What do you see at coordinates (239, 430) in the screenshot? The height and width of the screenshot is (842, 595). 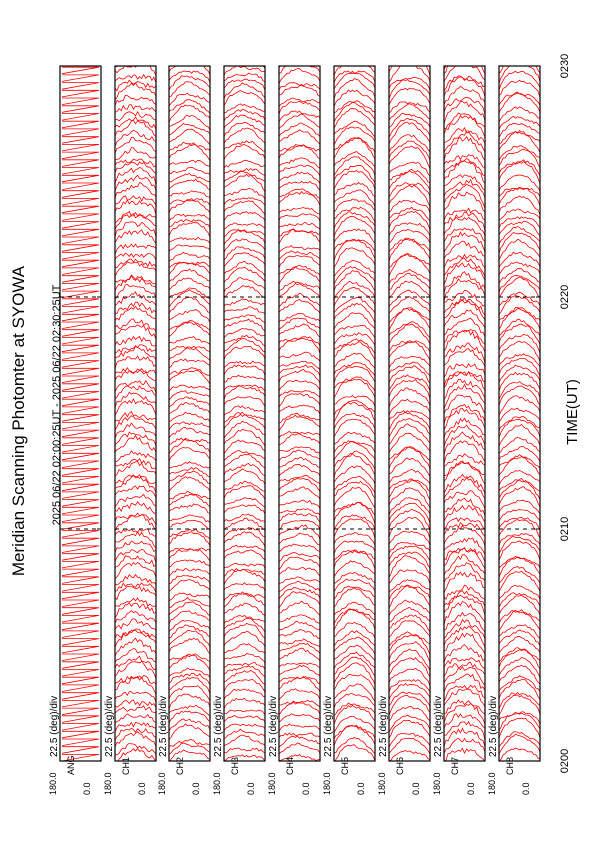 I see `panel-ch3: 22.5 (deg)/div 180.0 0.0 CH3` at bounding box center [239, 430].